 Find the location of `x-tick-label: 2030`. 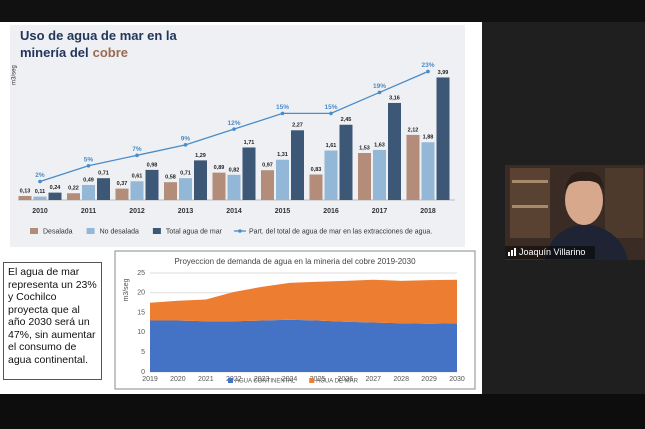

x-tick-label: 2030 is located at coordinates (457, 379).